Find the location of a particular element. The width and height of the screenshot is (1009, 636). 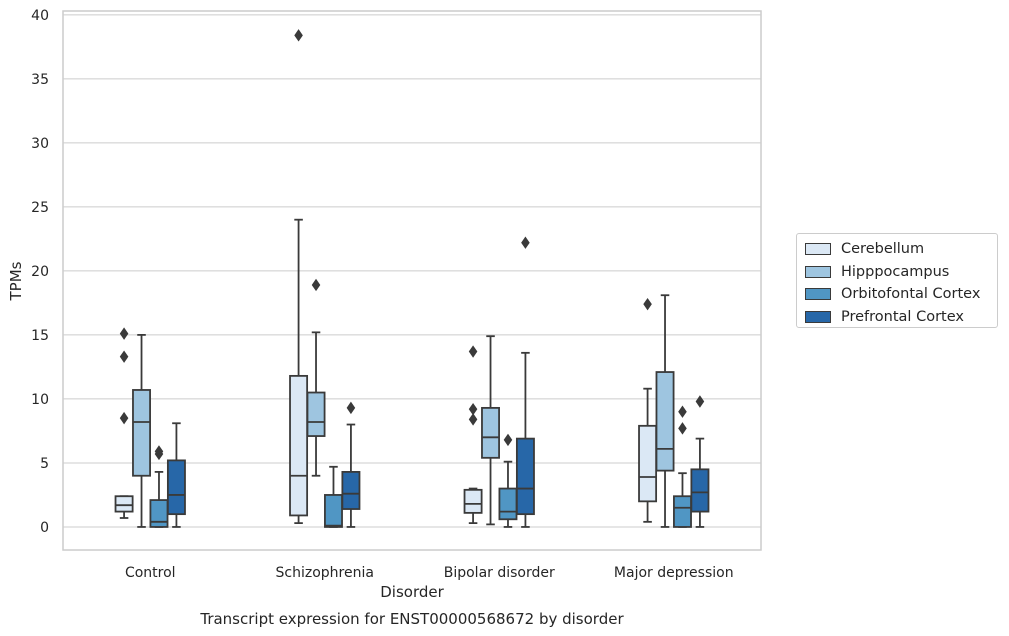

y-tick-label: 0 is located at coordinates (44, 528).